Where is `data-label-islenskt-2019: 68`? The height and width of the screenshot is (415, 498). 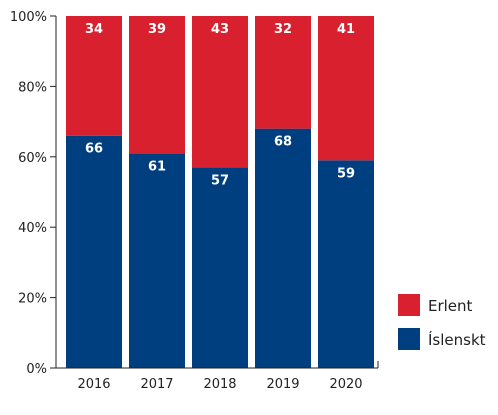
data-label-islenskt-2019: 68 is located at coordinates (283, 142).